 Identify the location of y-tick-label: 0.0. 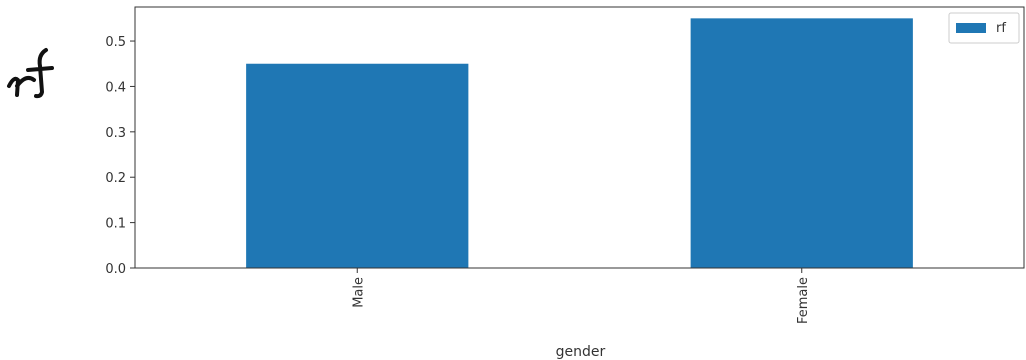
(115, 269).